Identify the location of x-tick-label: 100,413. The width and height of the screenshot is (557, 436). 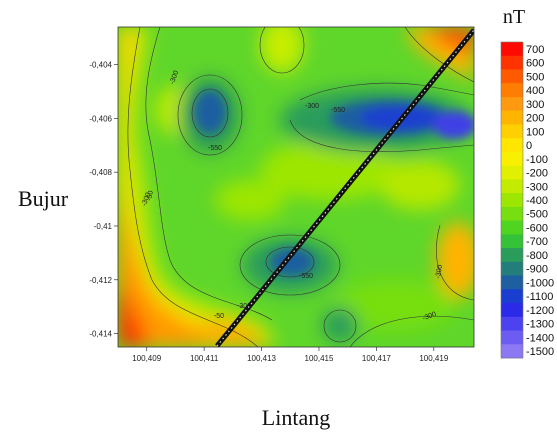
(261, 358).